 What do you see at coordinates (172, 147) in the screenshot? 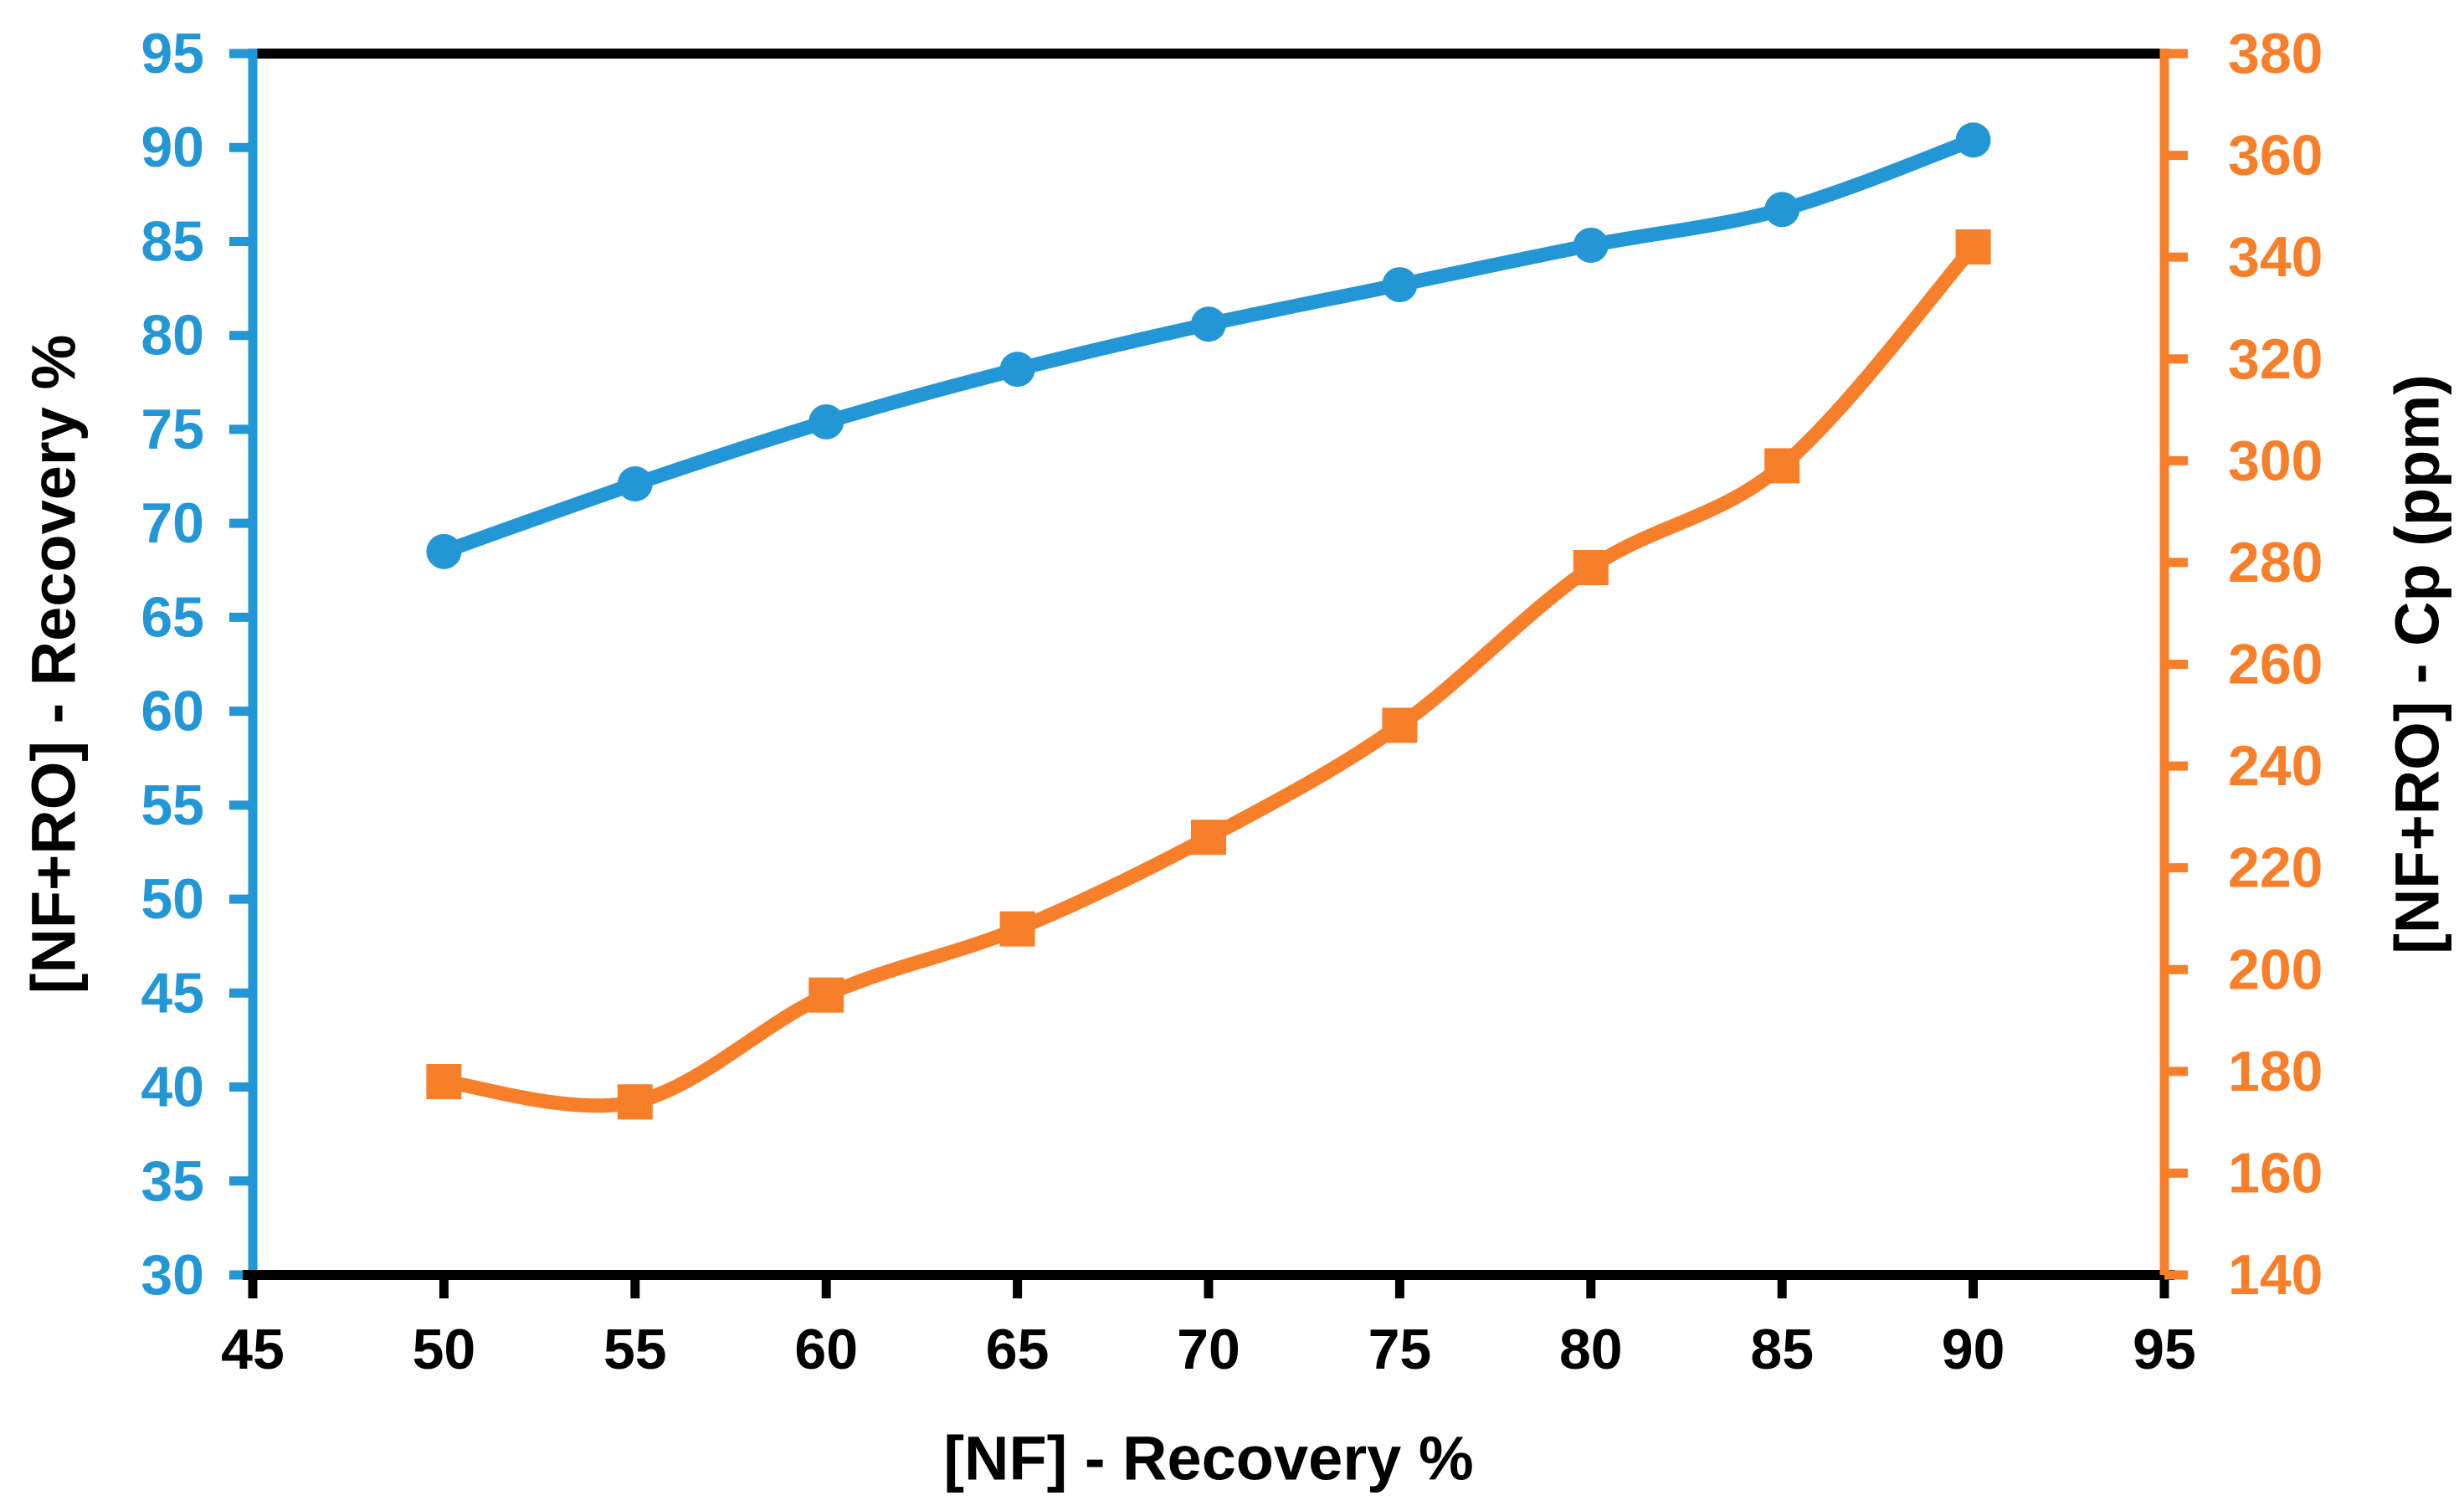
I see `left-axis-tick-label: 90` at bounding box center [172, 147].